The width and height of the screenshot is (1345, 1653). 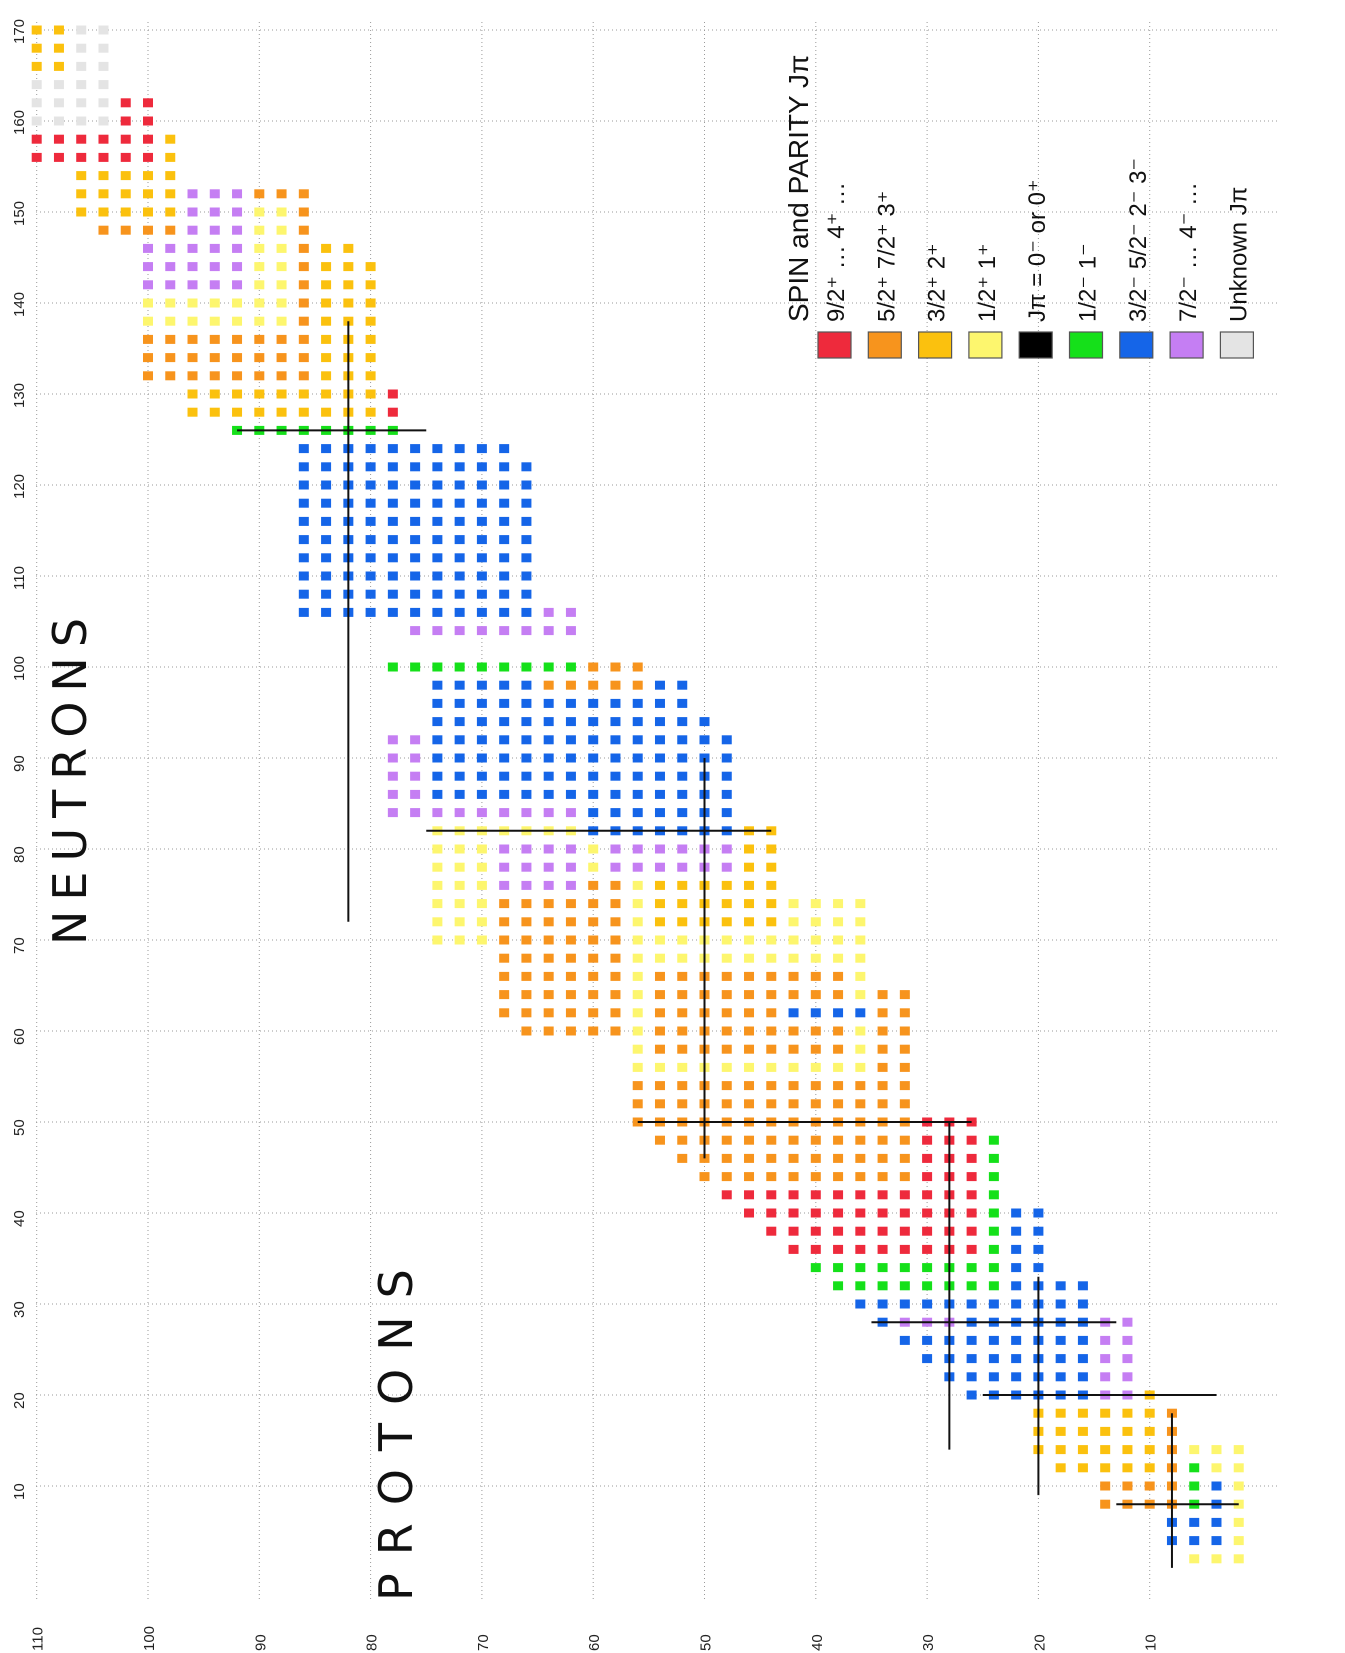 I want to click on protons-axis-label: PROTONS, so click(x=396, y=1426).